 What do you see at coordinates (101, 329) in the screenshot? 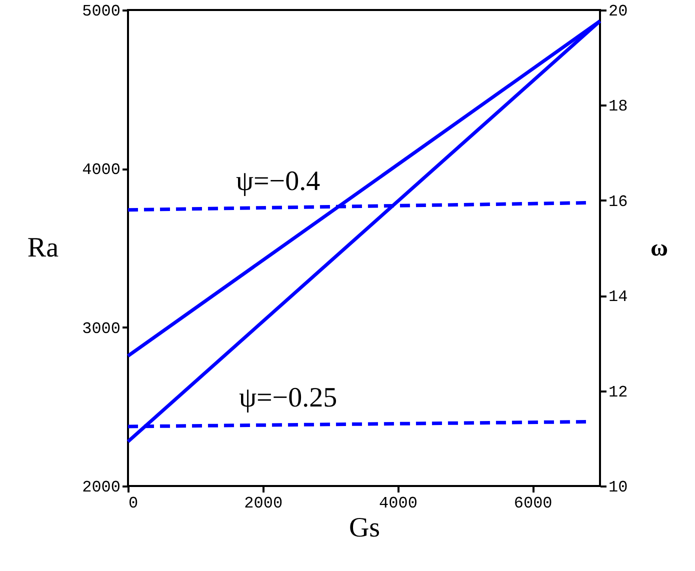
I see `y-tick-label: 3000` at bounding box center [101, 329].